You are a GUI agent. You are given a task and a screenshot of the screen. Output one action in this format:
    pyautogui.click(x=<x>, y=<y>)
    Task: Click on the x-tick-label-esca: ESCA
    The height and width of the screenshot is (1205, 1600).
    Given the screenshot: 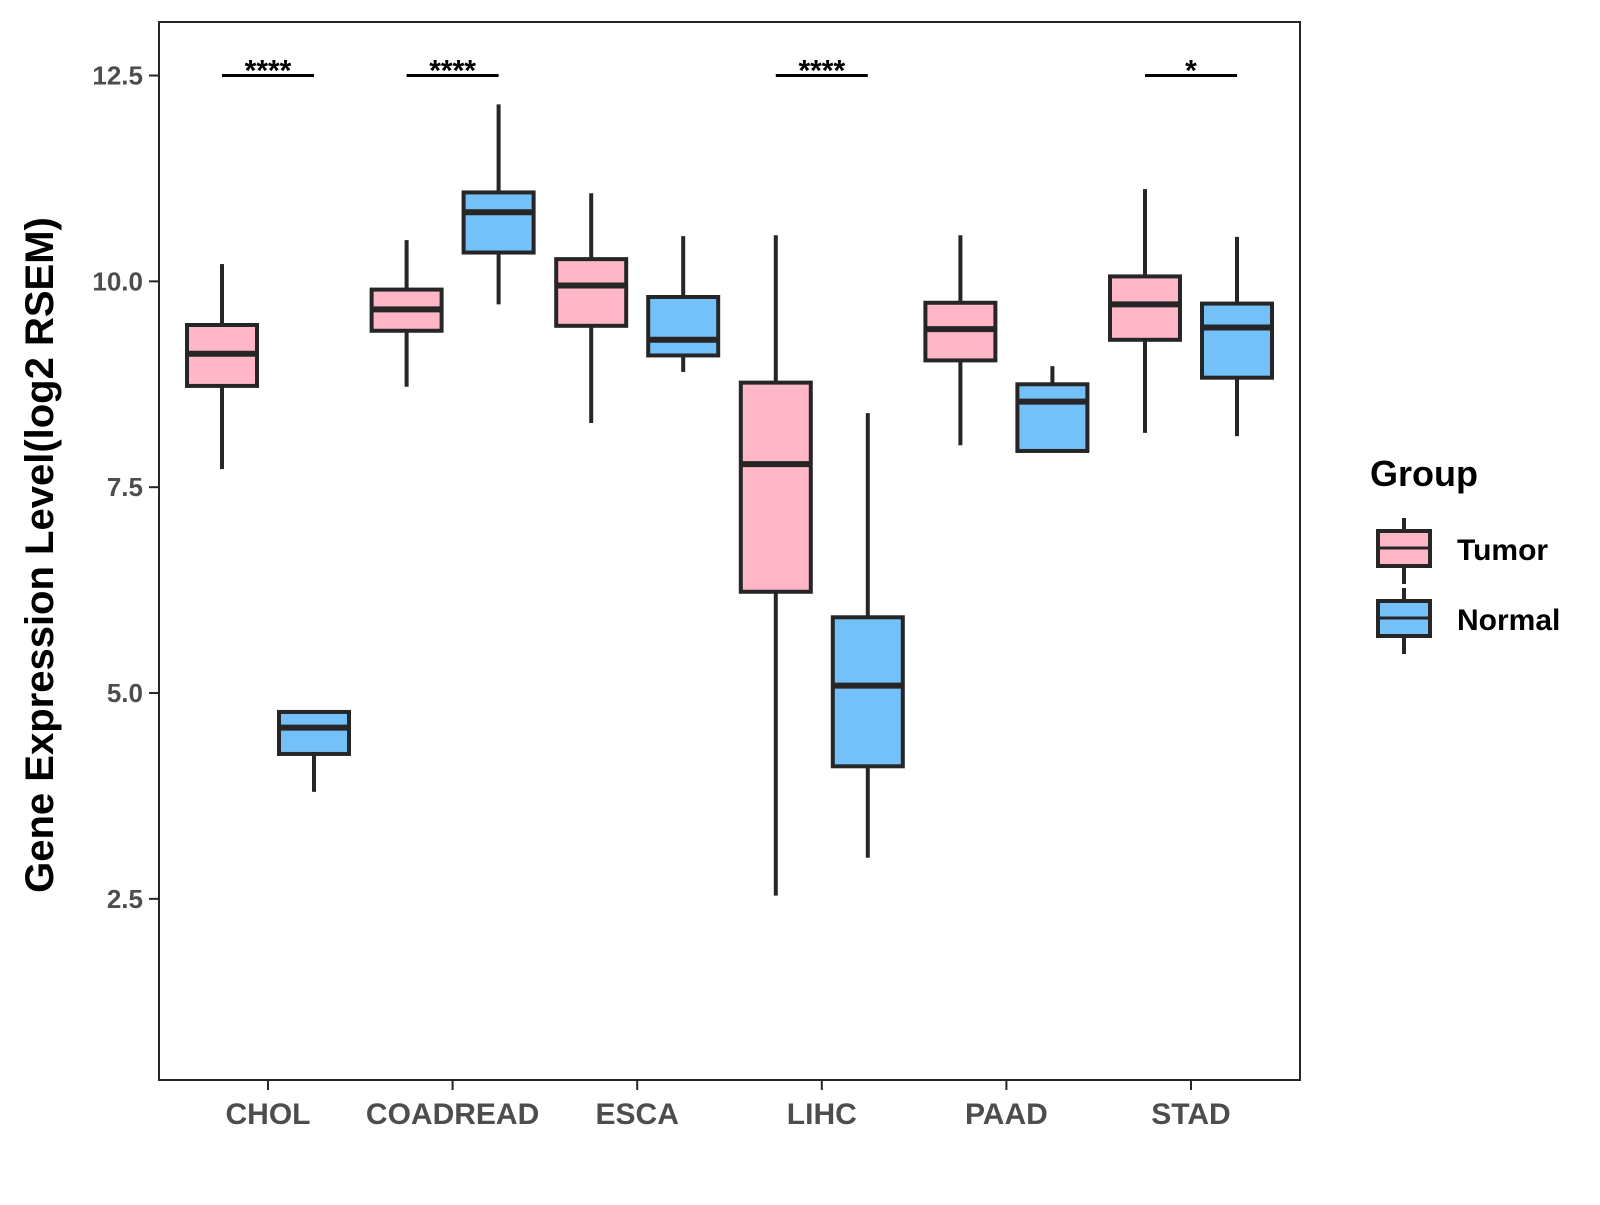 What is the action you would take?
    pyautogui.click(x=637, y=1114)
    